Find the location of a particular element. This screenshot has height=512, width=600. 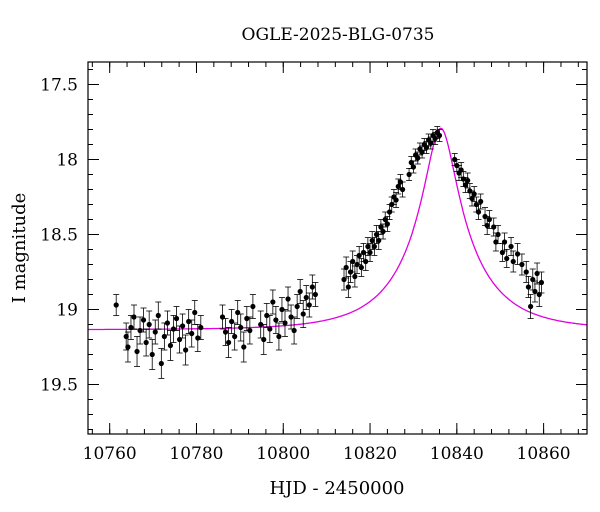

x-tick-label: 10760 is located at coordinates (110, 454).